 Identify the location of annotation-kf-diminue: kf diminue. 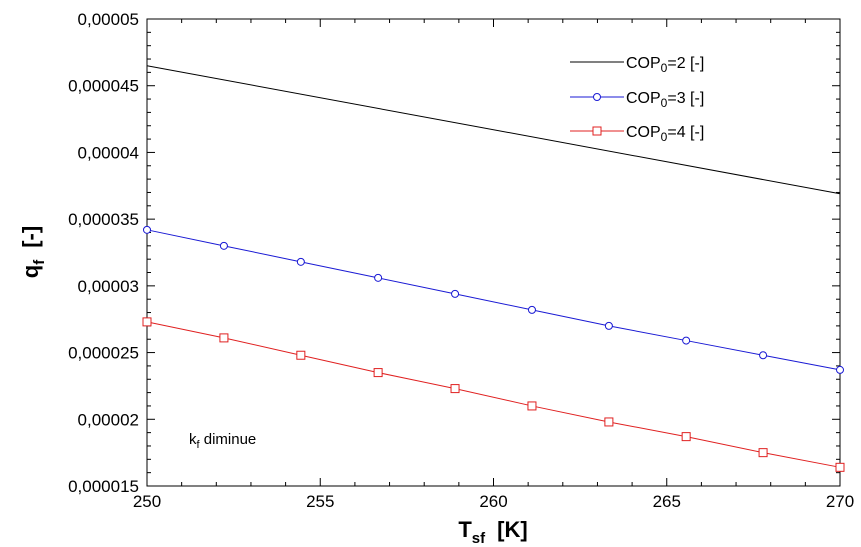
(222, 441).